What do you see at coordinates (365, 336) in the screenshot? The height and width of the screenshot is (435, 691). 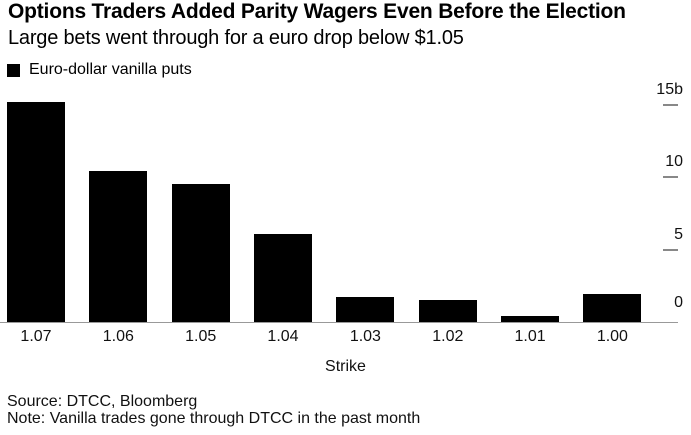 I see `x-tick-label: 1.03` at bounding box center [365, 336].